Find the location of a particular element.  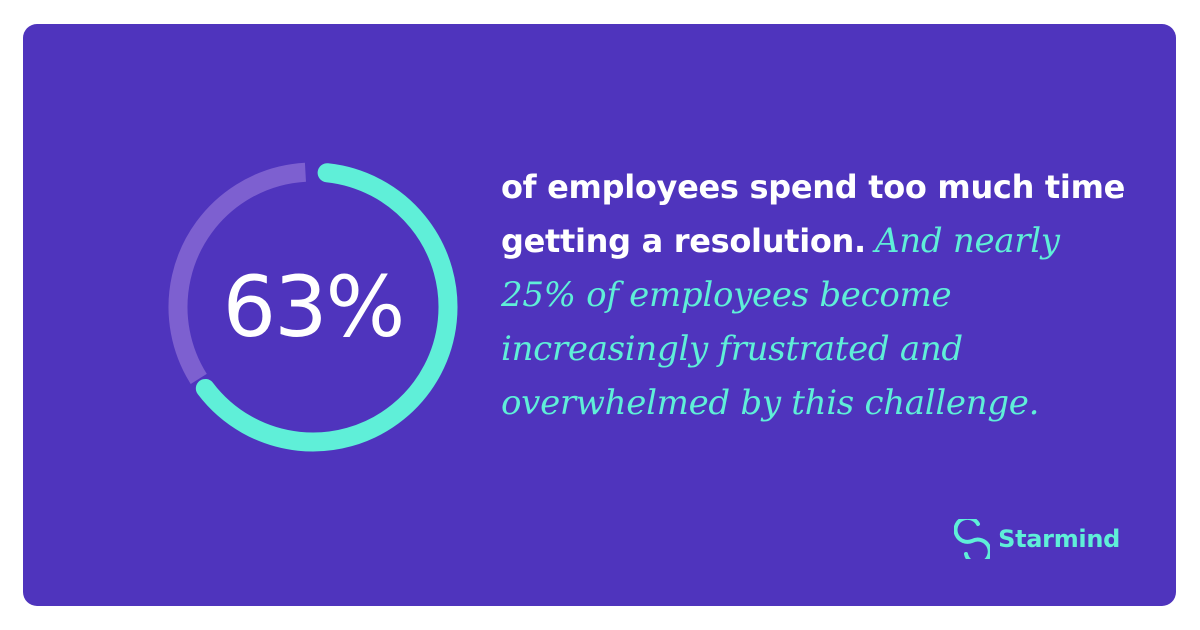

starmind-logo: Starmind is located at coordinates (1037, 539).